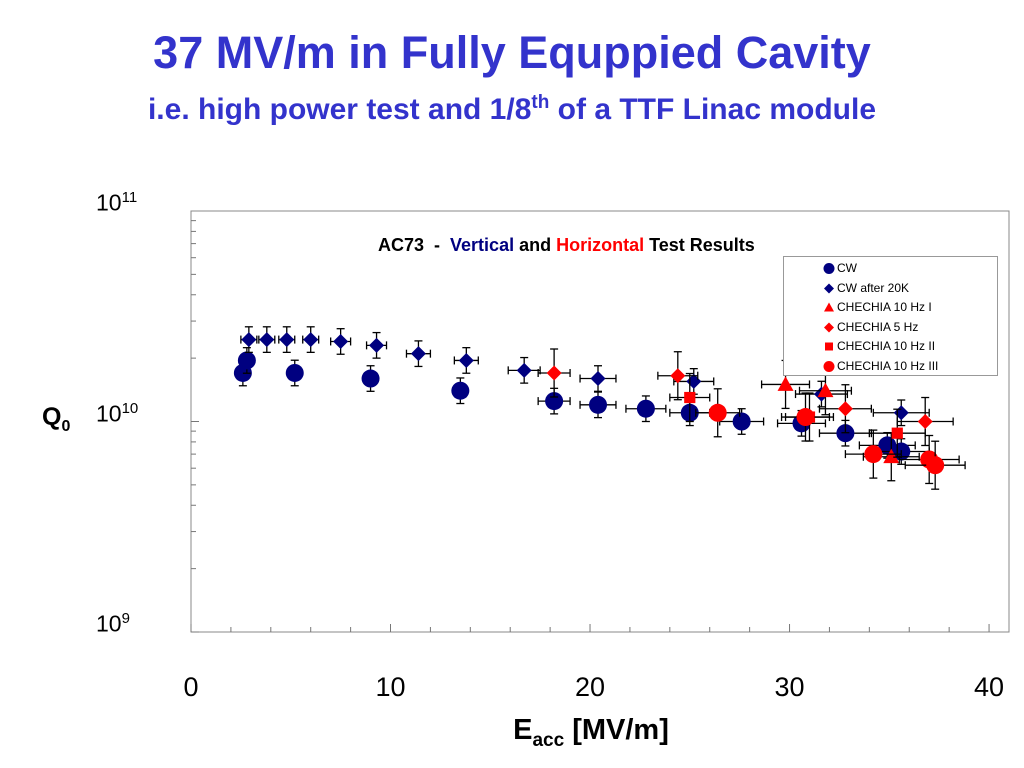 The width and height of the screenshot is (1024, 768). What do you see at coordinates (482, 245) in the screenshot?
I see `chart-title-part: Vertical` at bounding box center [482, 245].